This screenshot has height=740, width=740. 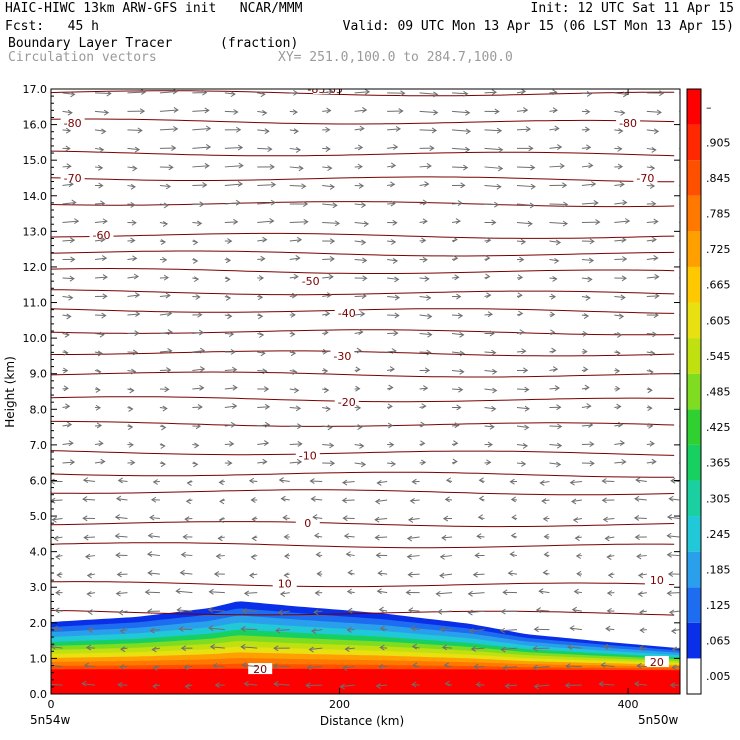 I want to click on contour-label: 0, so click(x=307, y=523).